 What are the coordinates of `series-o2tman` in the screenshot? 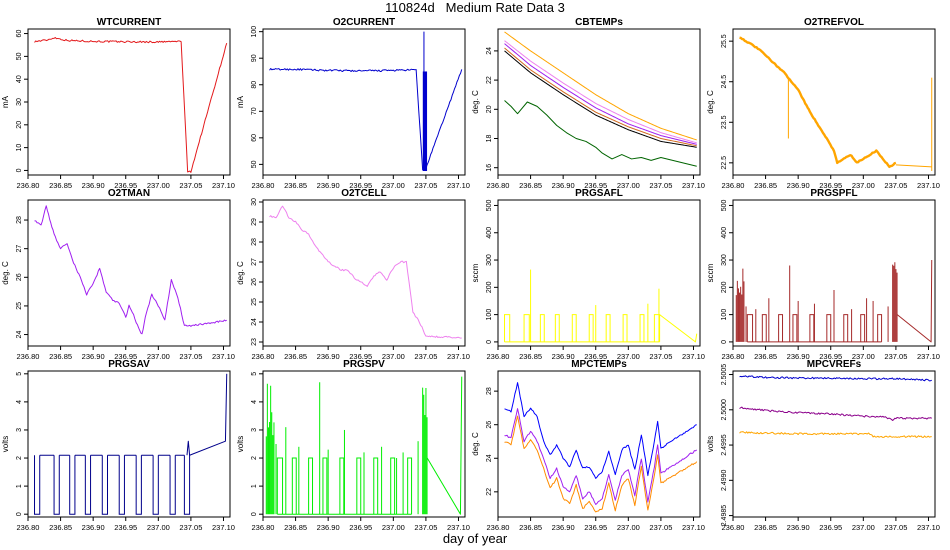 It's located at (130, 270).